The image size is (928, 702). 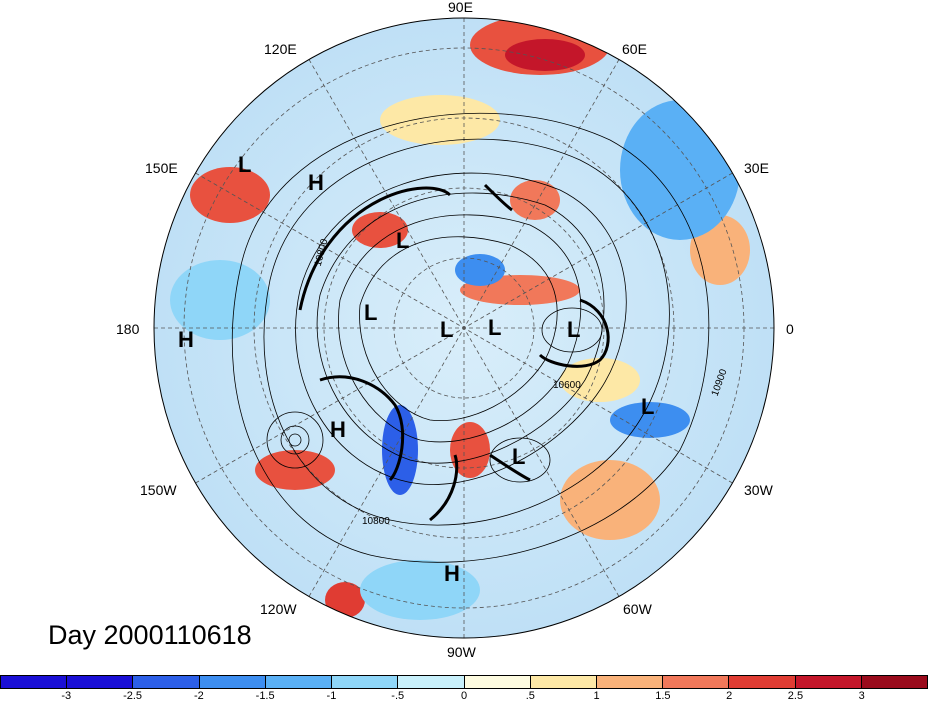 I want to click on colorbar-tick-label: -1, so click(x=331, y=696).